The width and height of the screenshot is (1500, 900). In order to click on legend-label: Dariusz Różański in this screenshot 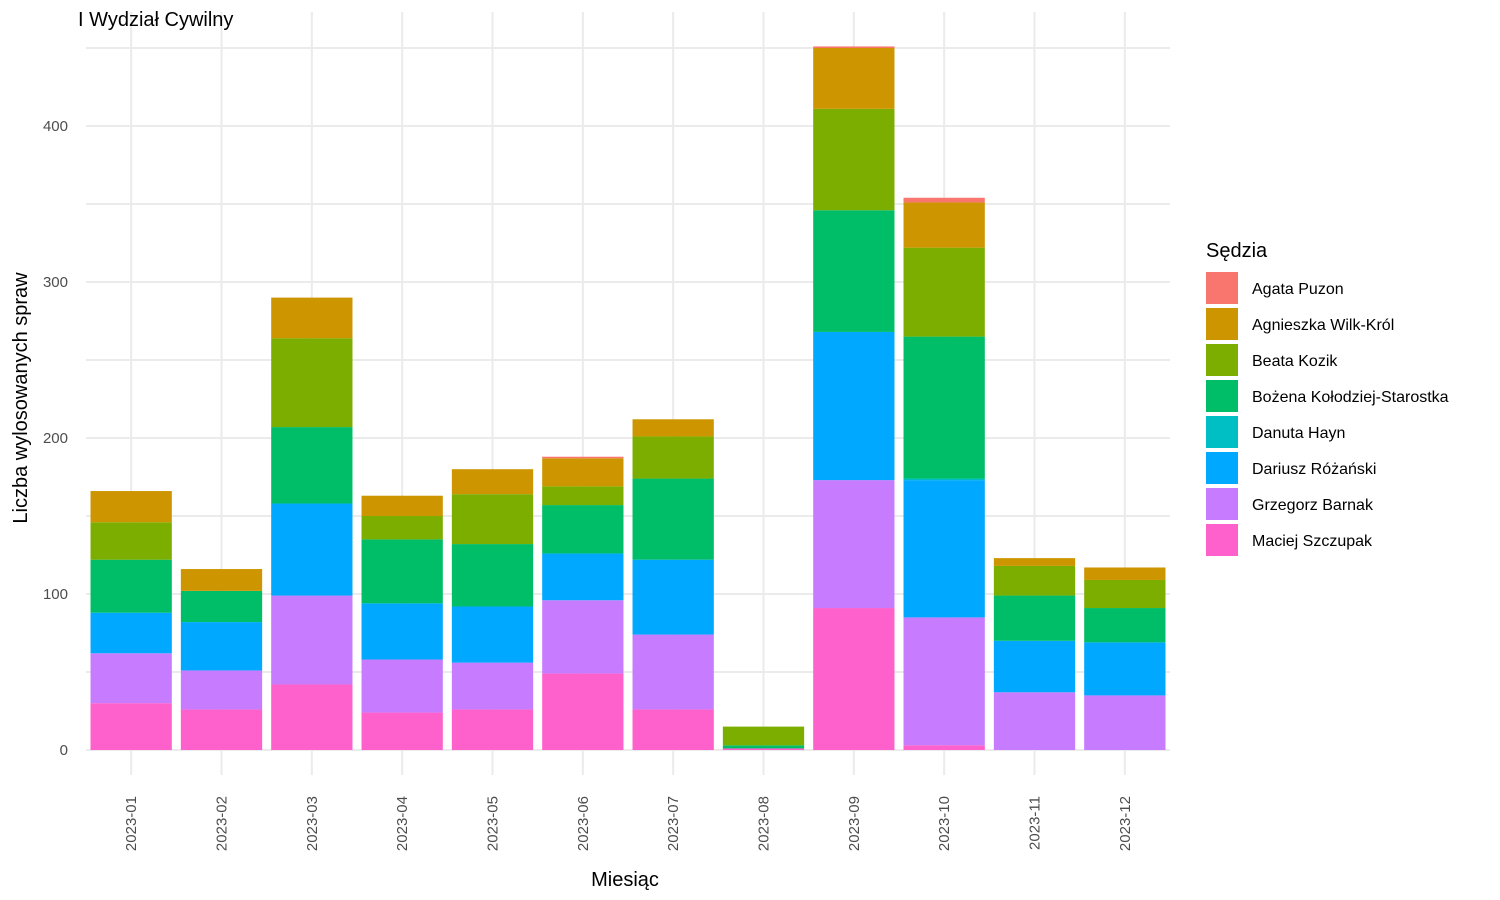, I will do `click(1314, 469)`.